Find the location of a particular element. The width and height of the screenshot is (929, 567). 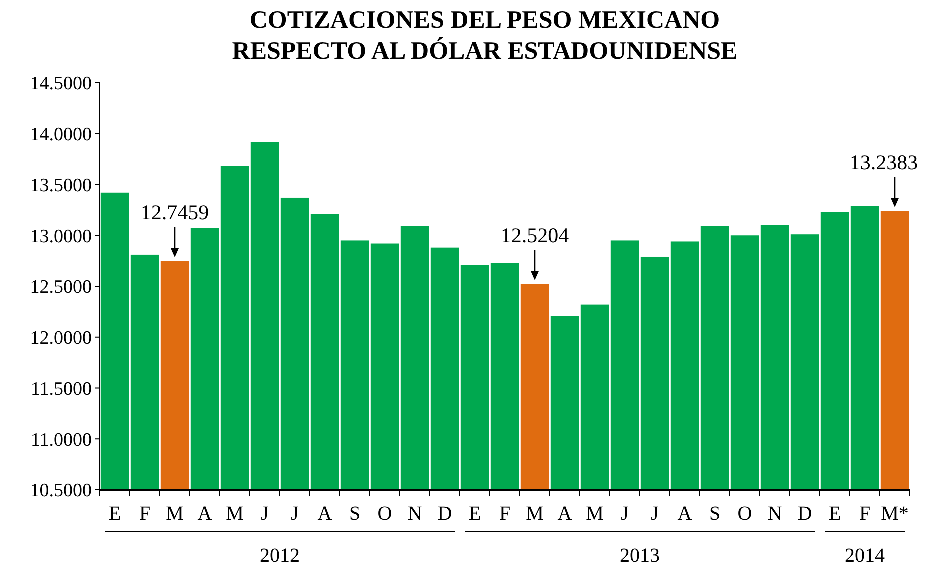

y-tick-label: 14.5000 is located at coordinates (61, 84).